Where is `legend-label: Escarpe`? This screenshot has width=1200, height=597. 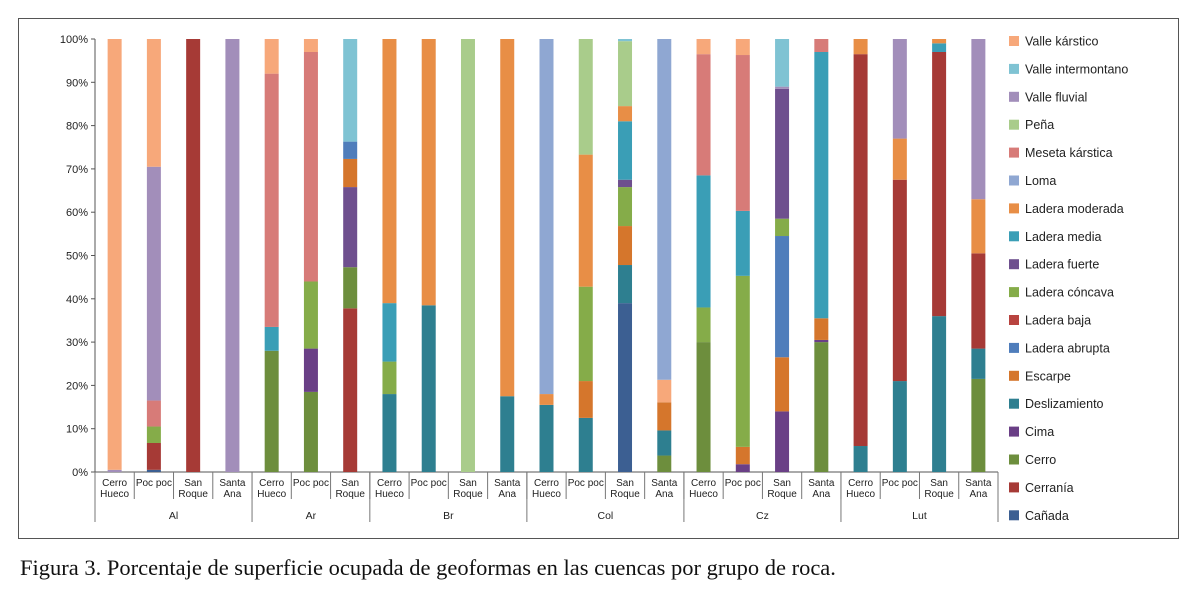
legend-label: Escarpe is located at coordinates (1048, 376).